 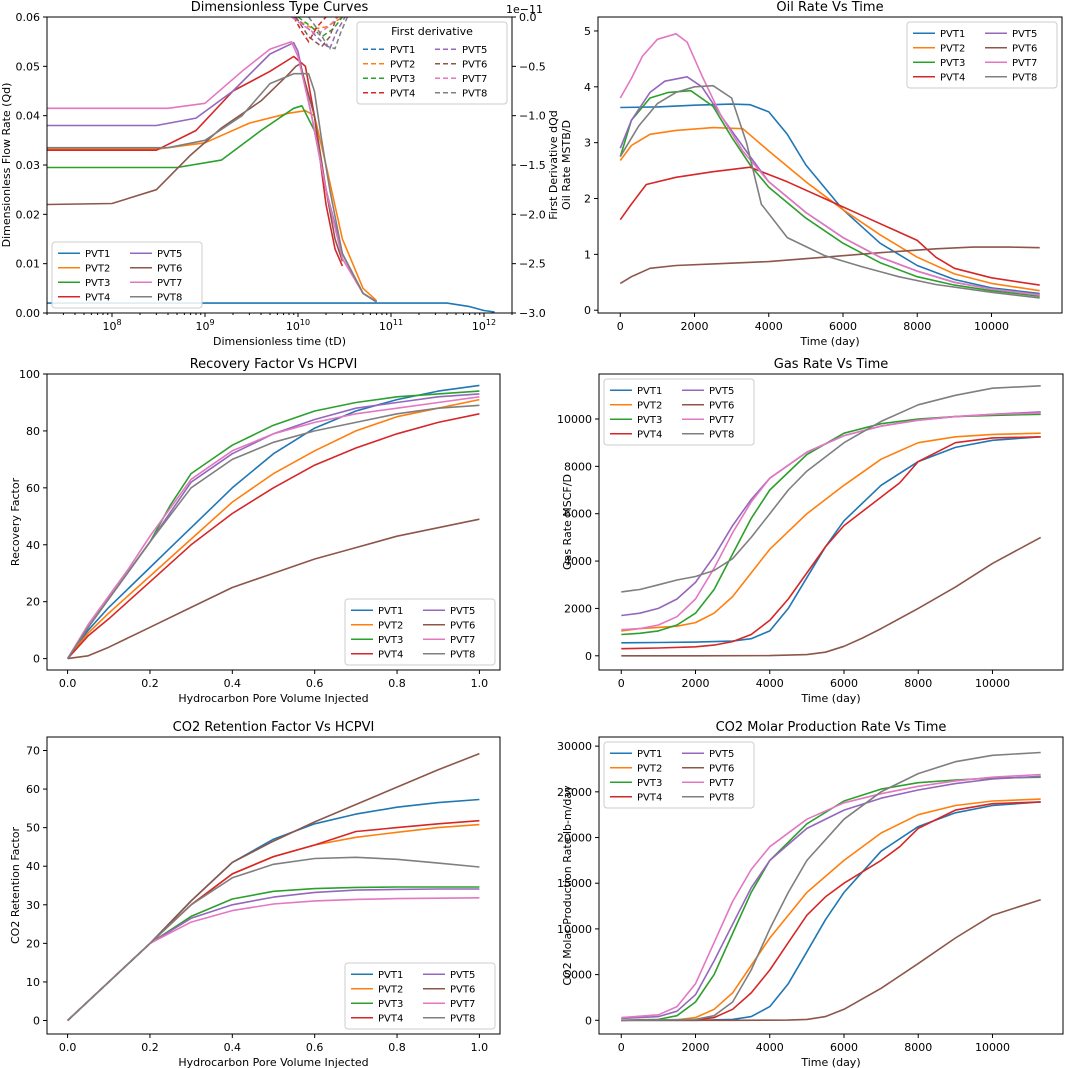 What do you see at coordinates (480, 1047) in the screenshot?
I see `x-tick-label: 1.0` at bounding box center [480, 1047].